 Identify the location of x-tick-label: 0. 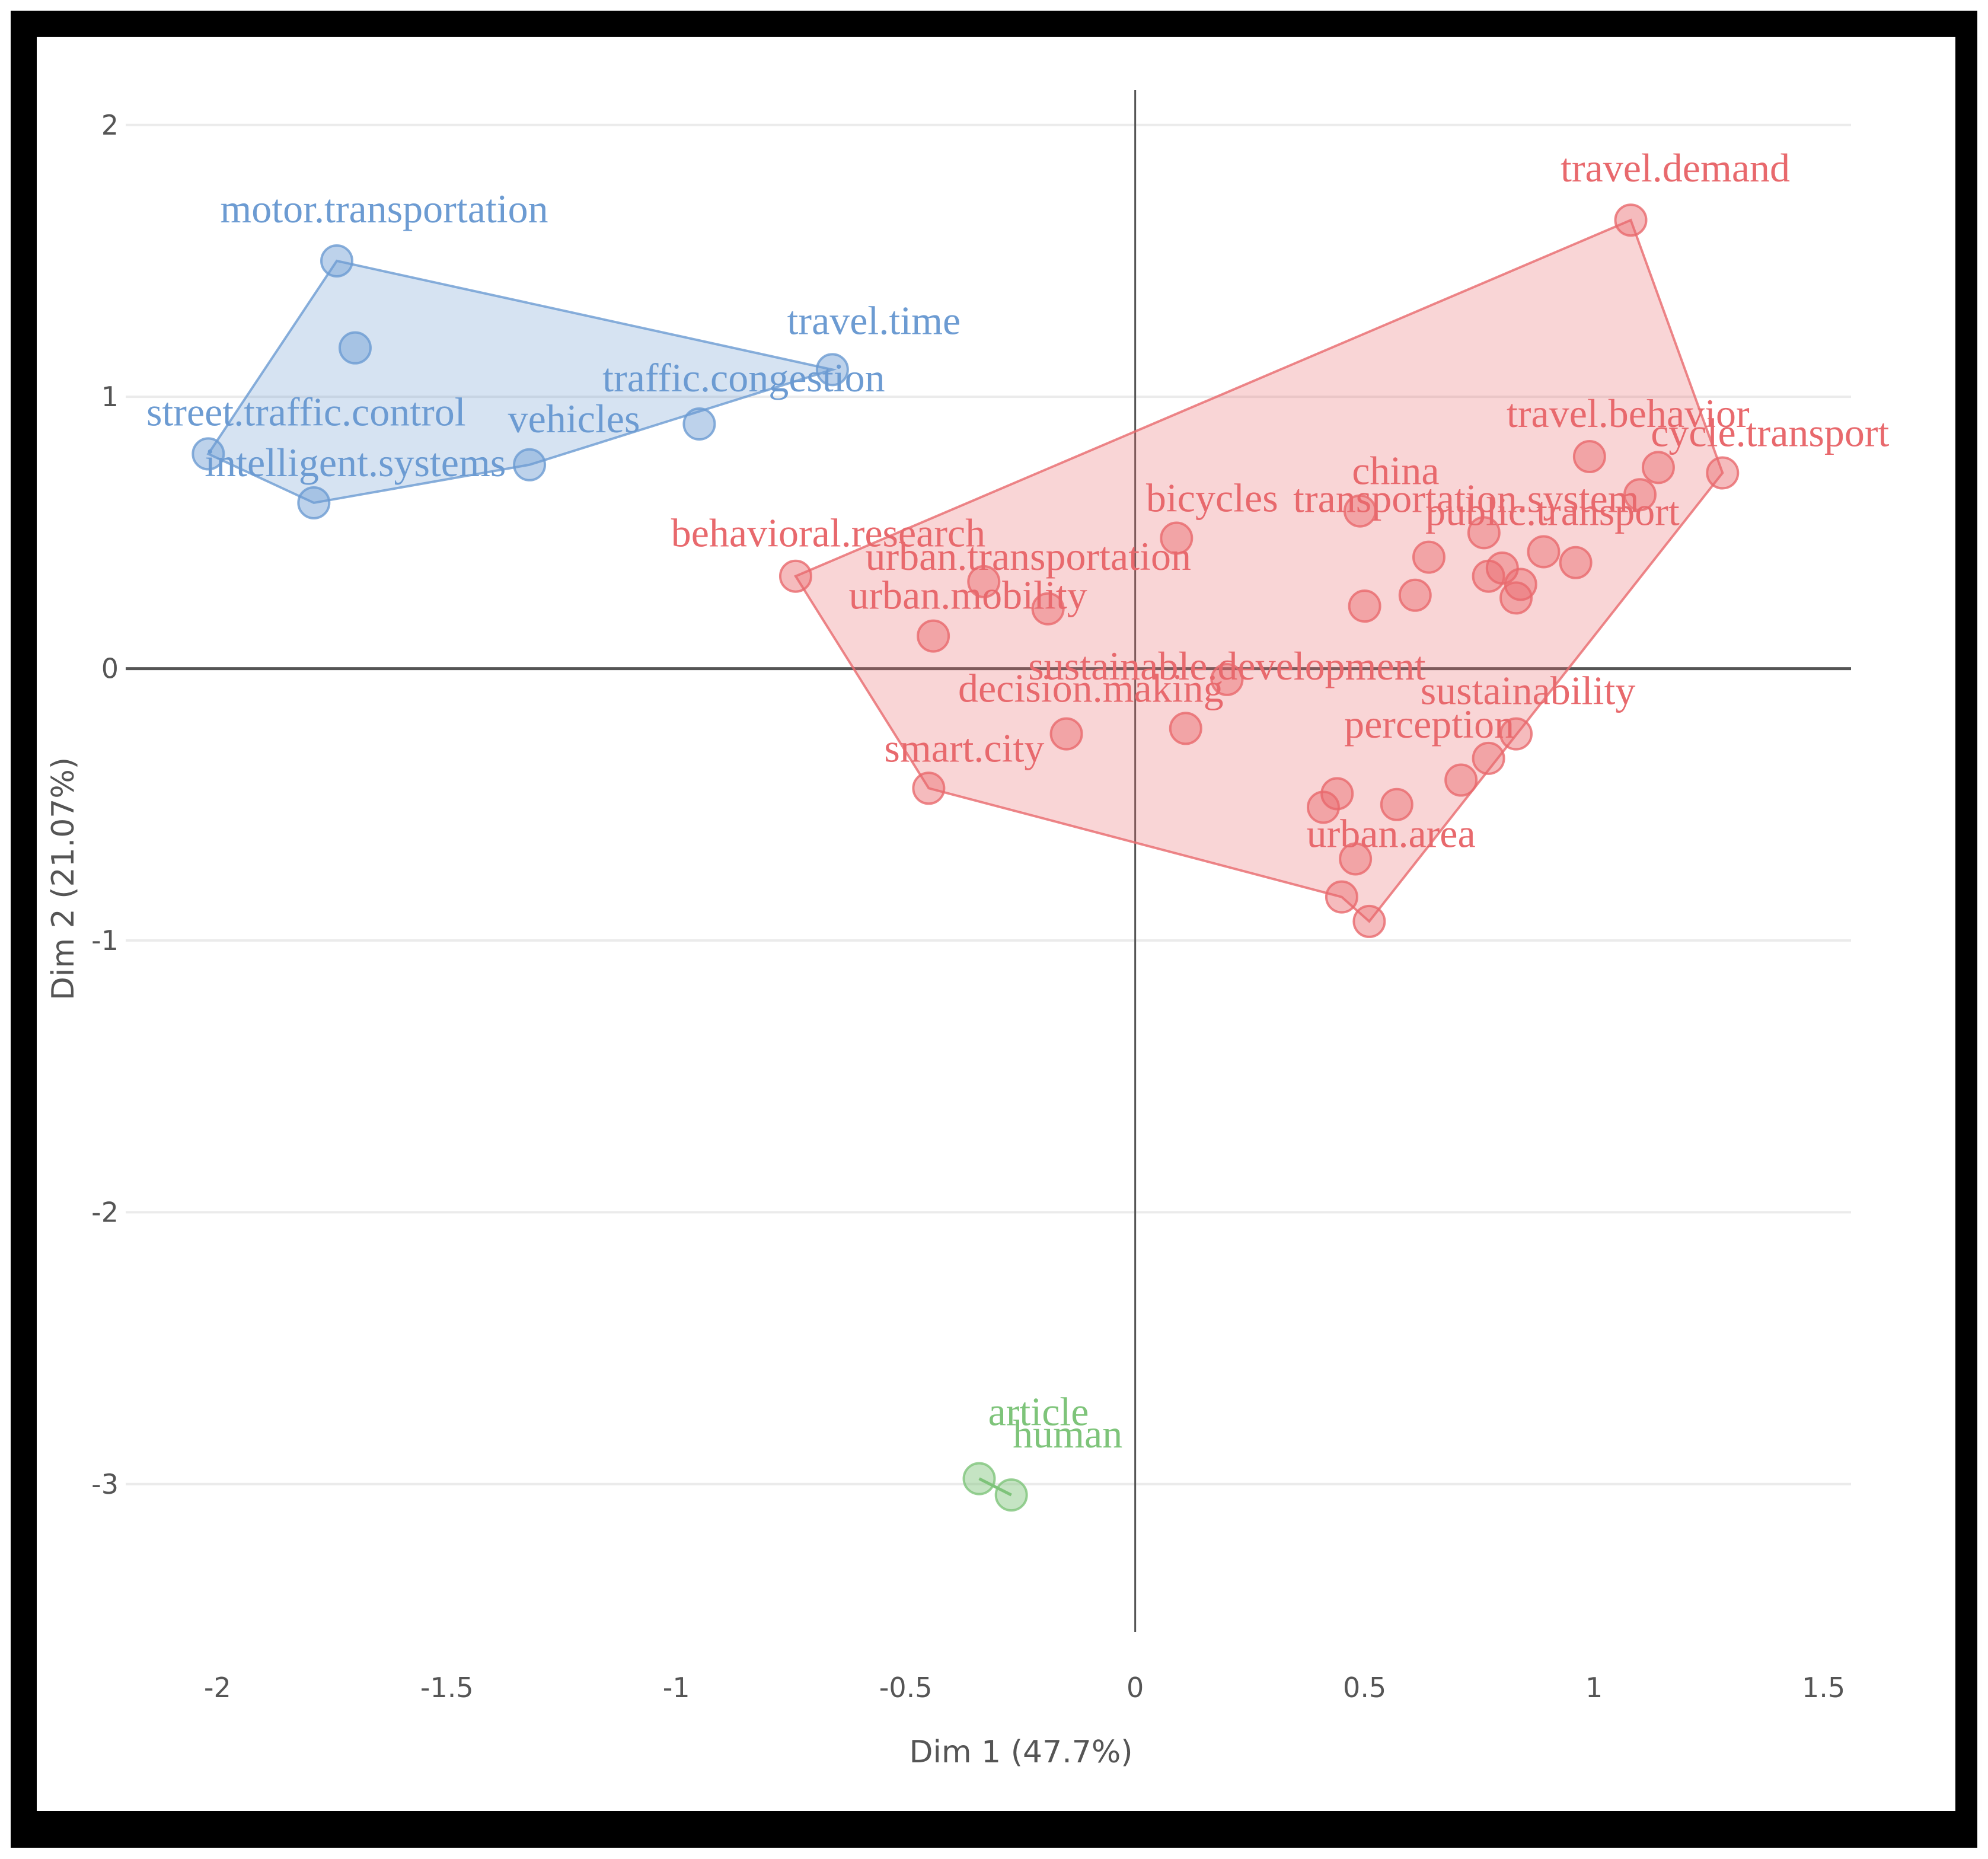
(1135, 1688).